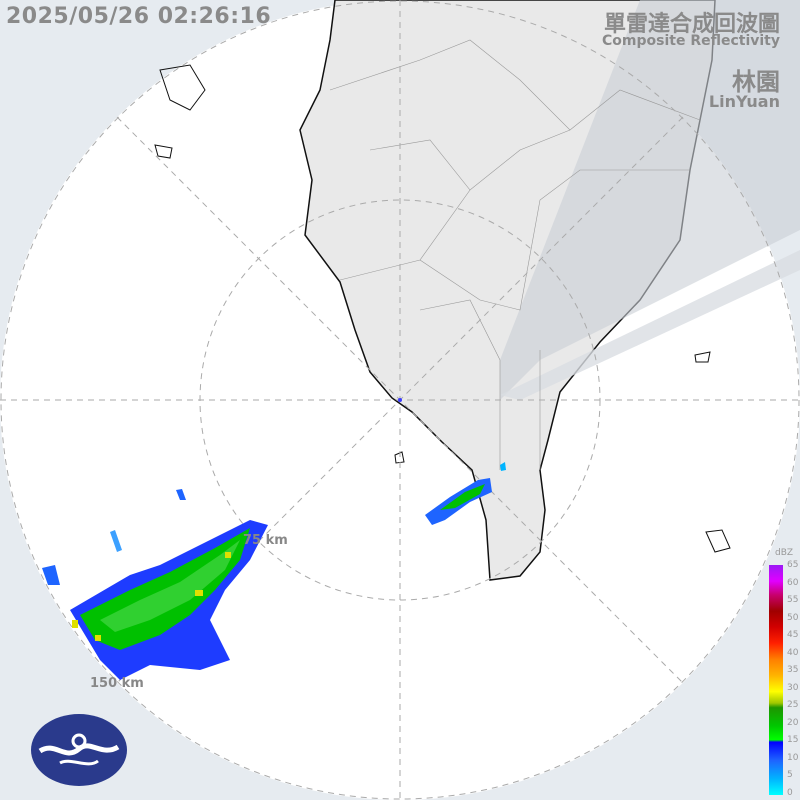 The height and width of the screenshot is (800, 800). What do you see at coordinates (793, 652) in the screenshot?
I see `legend-label: 40` at bounding box center [793, 652].